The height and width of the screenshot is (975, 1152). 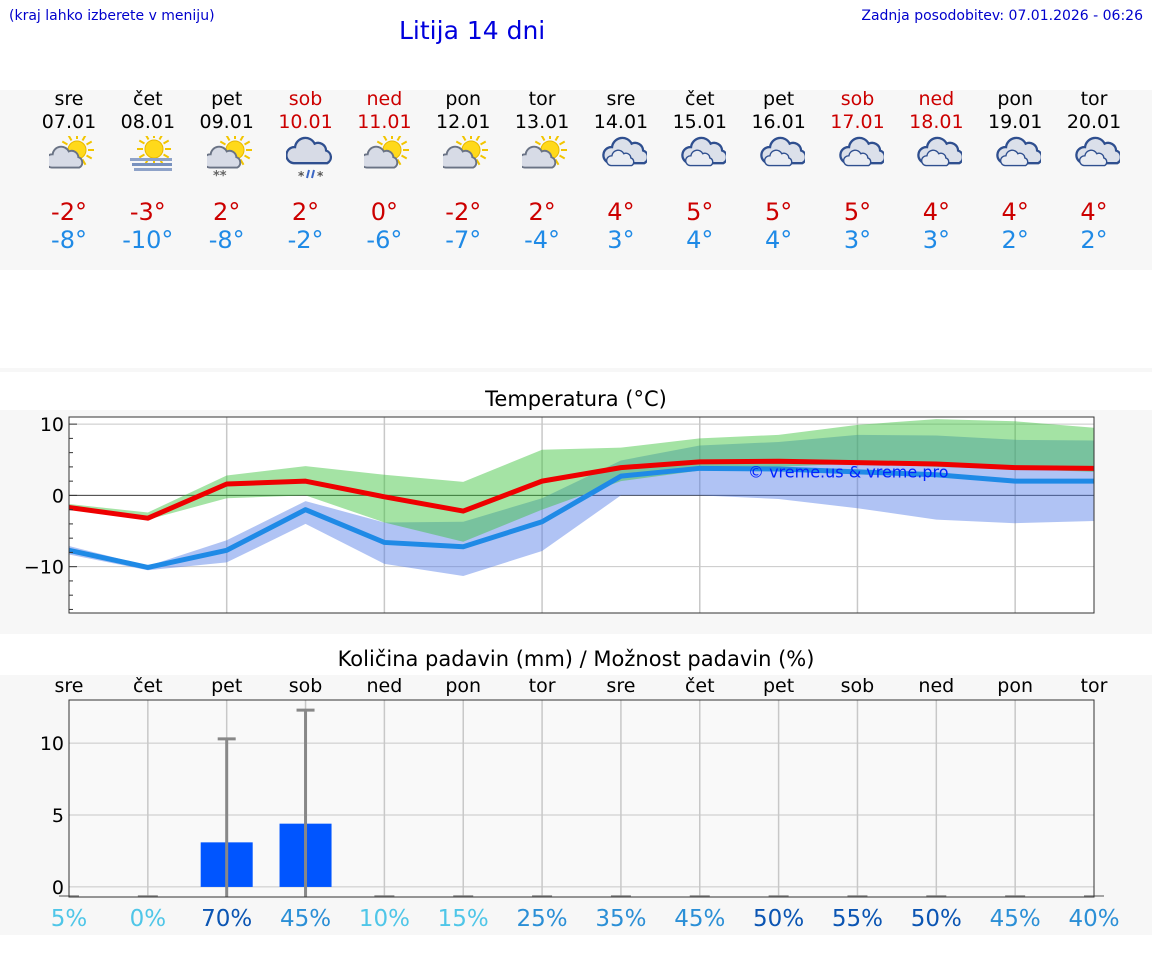 I want to click on day-name: čet, so click(x=700, y=99).